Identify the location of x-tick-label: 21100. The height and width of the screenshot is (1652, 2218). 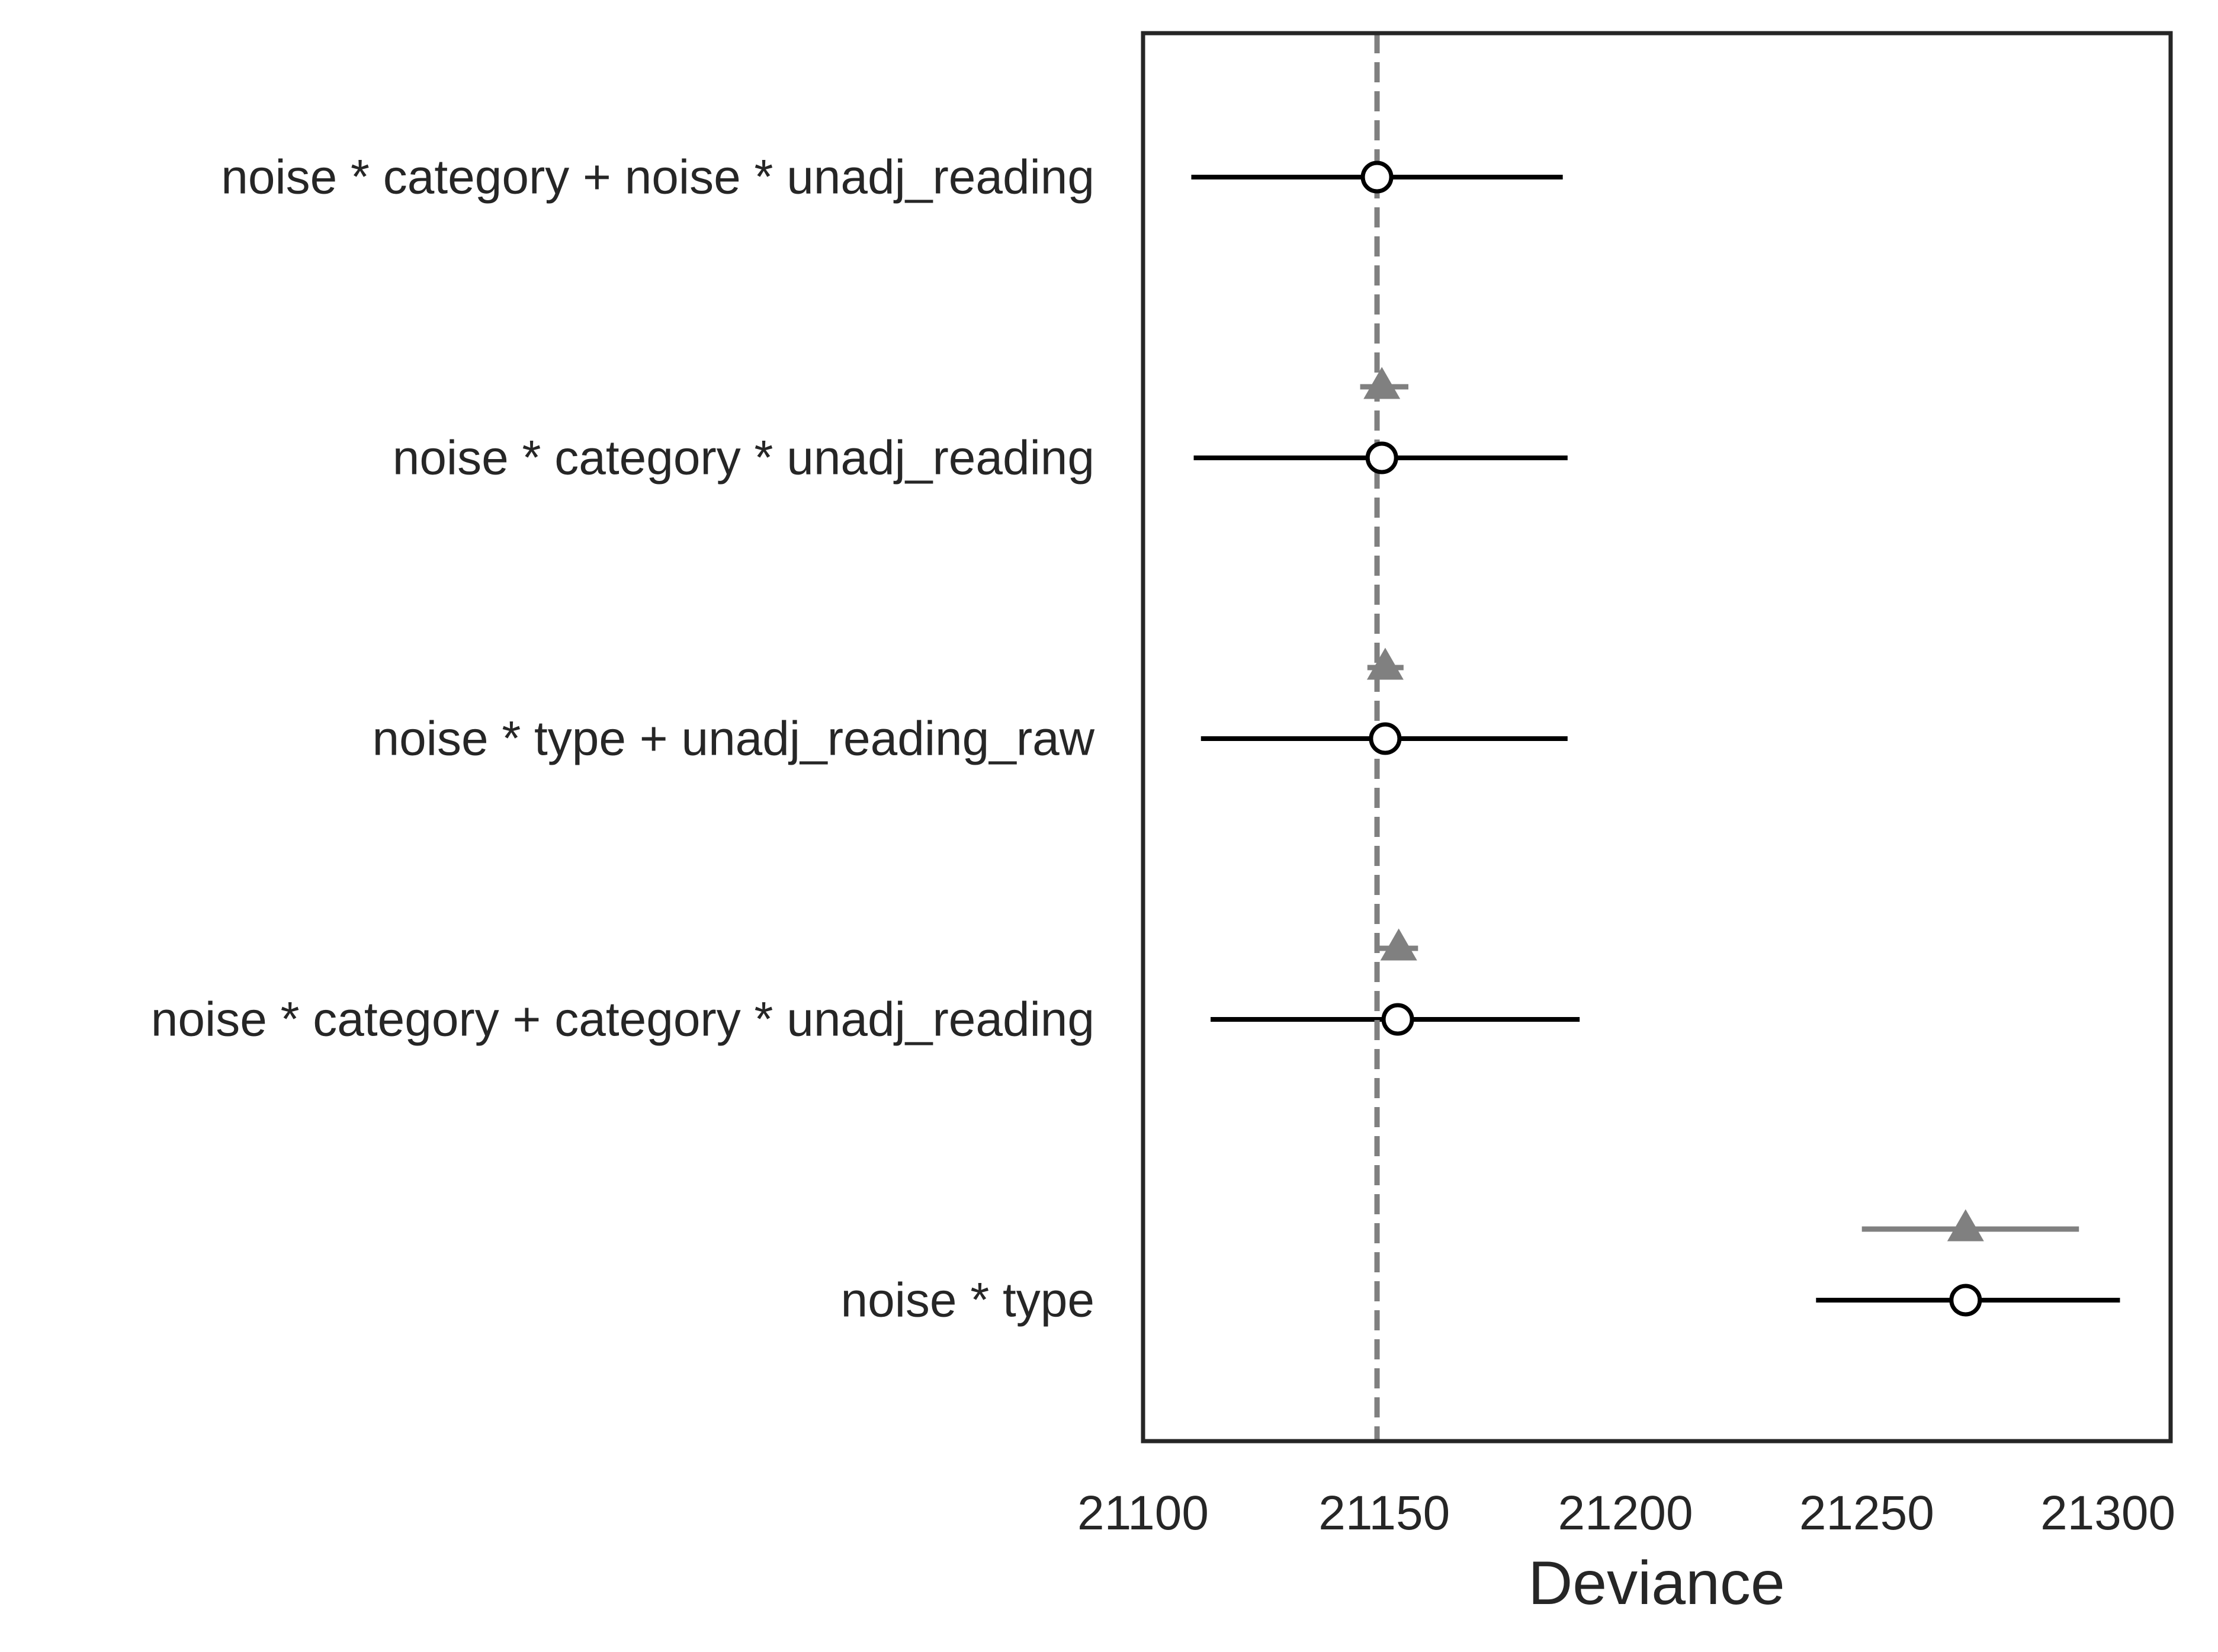
(1143, 1513).